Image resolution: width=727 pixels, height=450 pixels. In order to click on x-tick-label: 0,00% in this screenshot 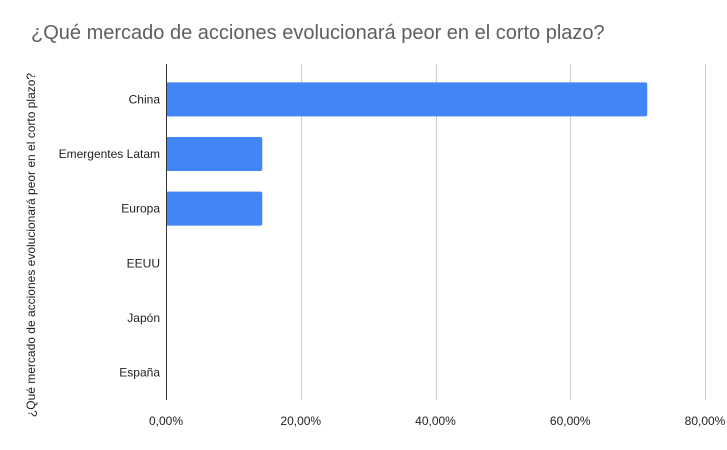, I will do `click(166, 421)`.